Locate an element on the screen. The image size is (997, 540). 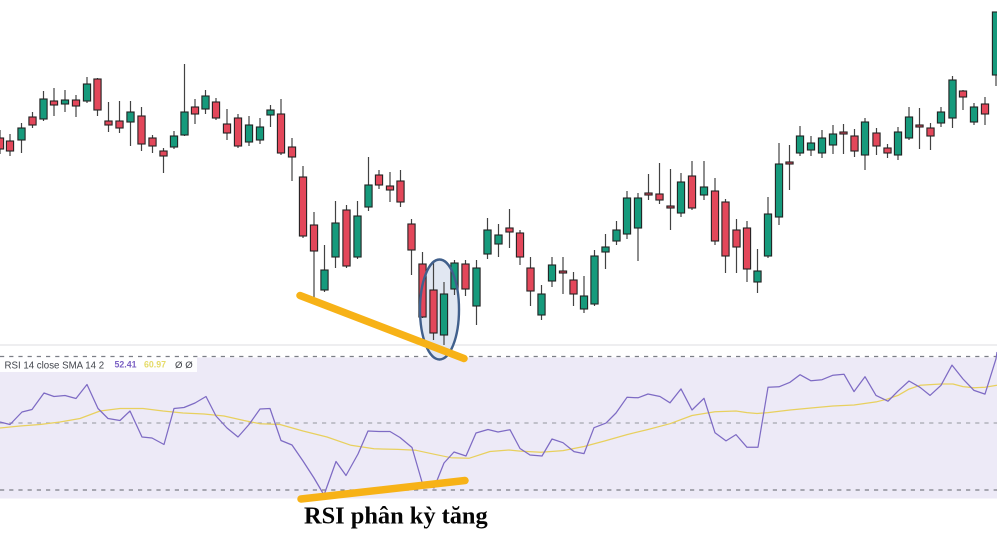
svg-text: RSI 14 close SMA 14 2 is located at coordinates (55, 365).